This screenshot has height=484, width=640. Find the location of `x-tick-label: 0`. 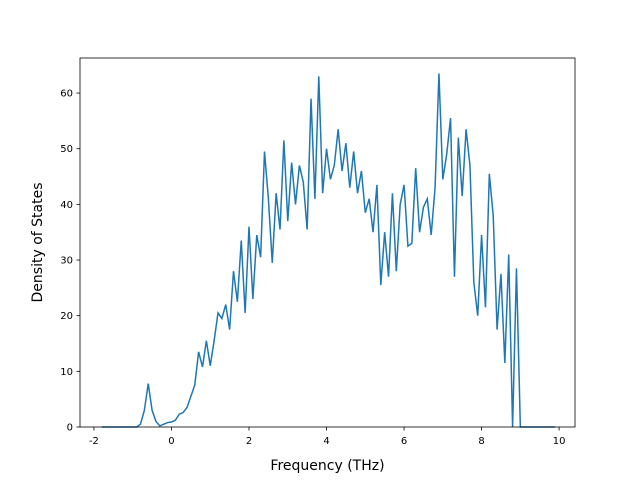

x-tick-label: 0 is located at coordinates (171, 441).